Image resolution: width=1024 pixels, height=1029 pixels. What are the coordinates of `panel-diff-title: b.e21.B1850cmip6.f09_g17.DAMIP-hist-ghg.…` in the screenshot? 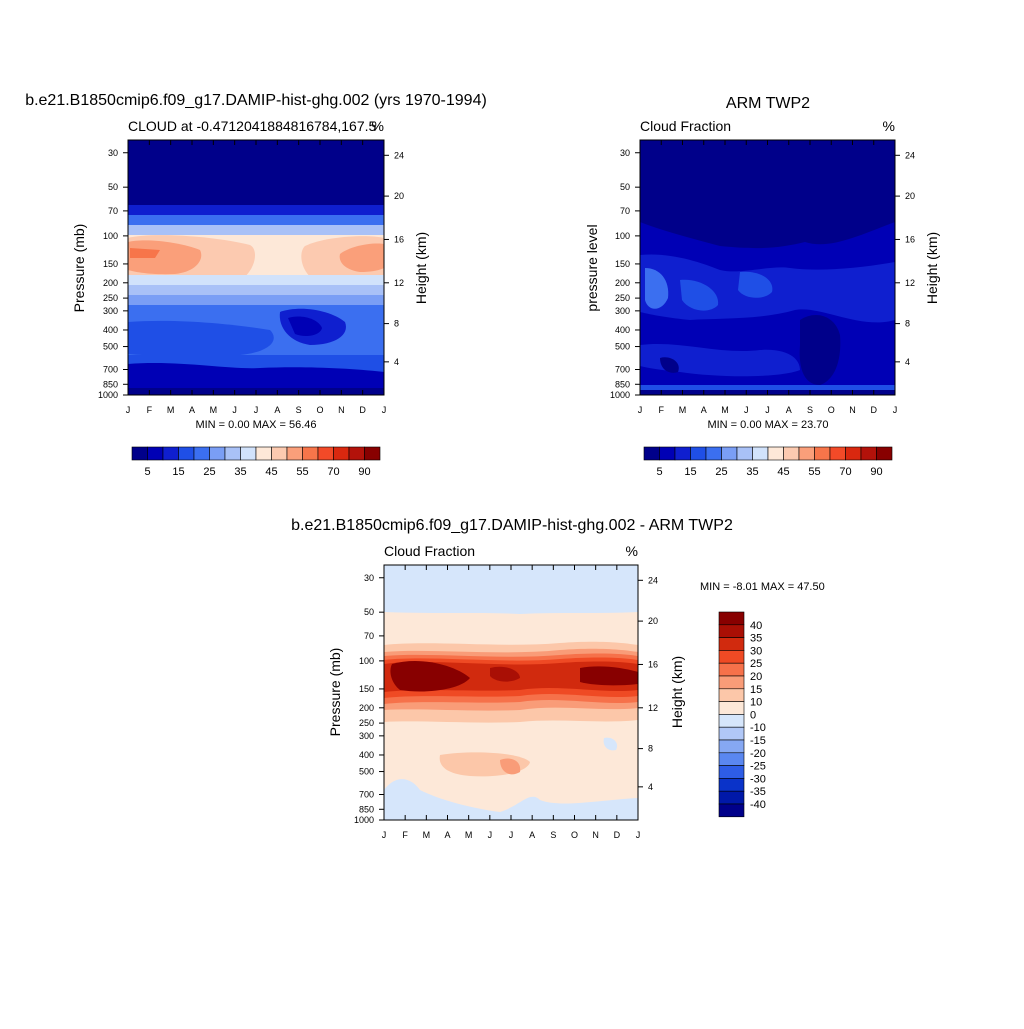 It's located at (512, 525).